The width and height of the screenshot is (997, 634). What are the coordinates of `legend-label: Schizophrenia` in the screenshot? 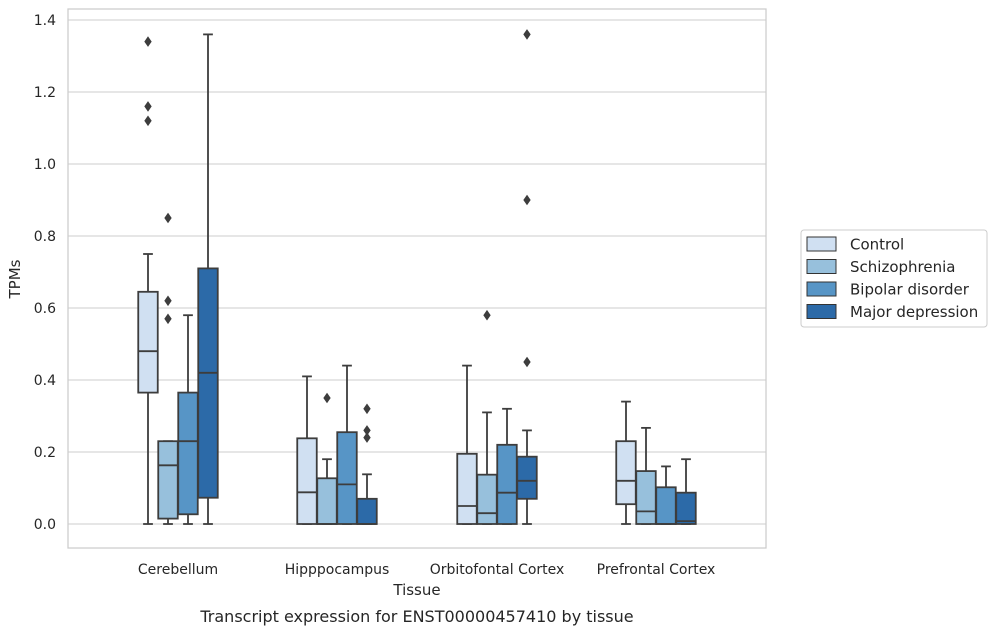 It's located at (902, 267).